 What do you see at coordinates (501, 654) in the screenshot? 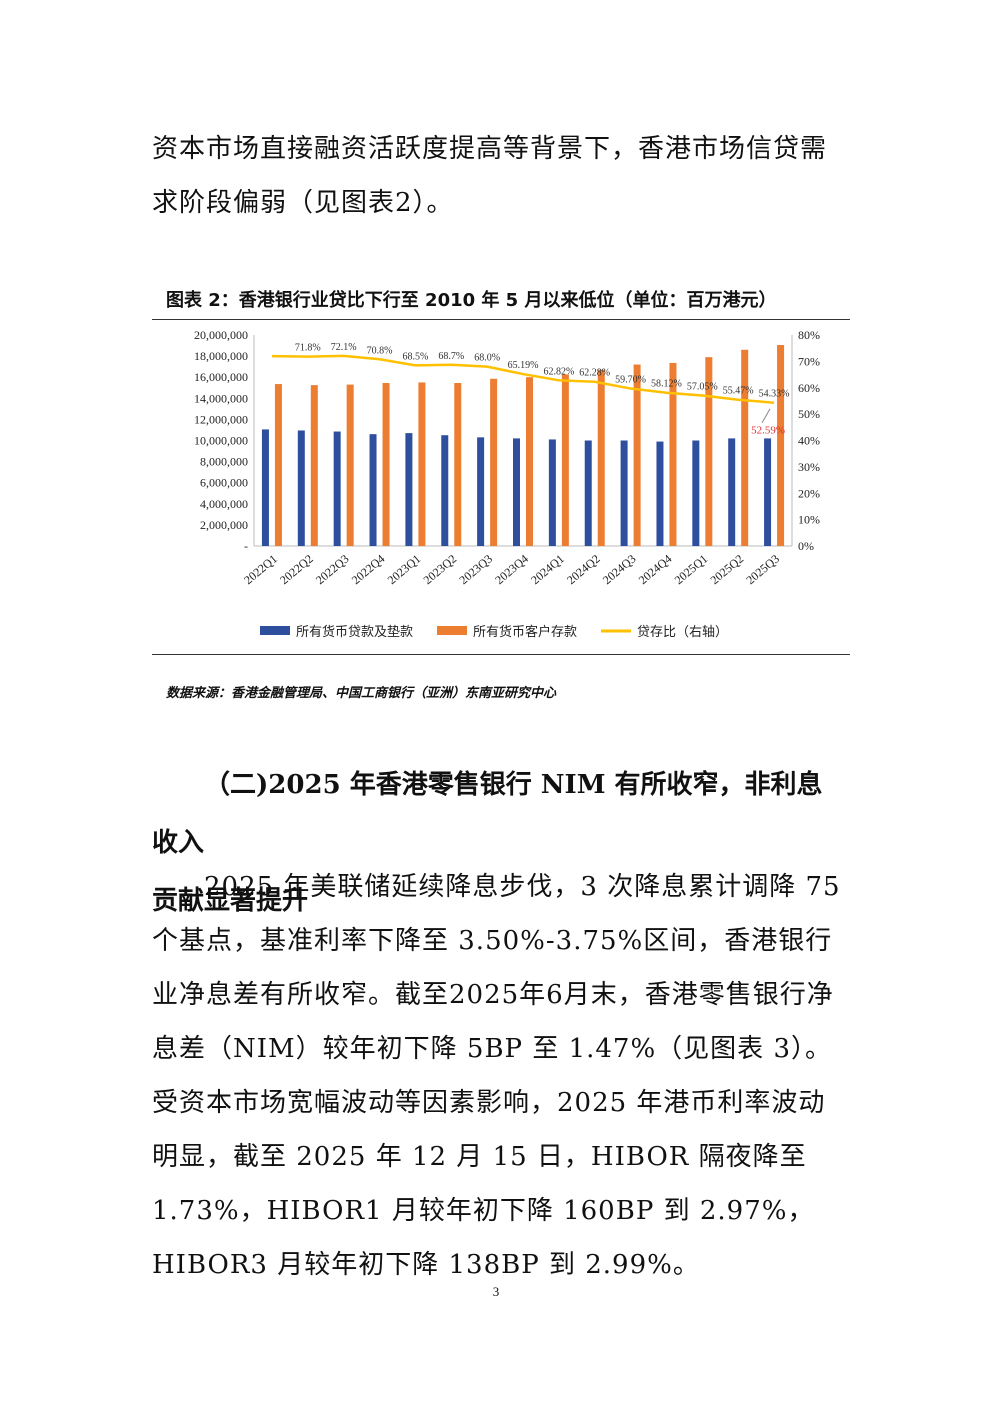
I see `figure-bottom-rule` at bounding box center [501, 654].